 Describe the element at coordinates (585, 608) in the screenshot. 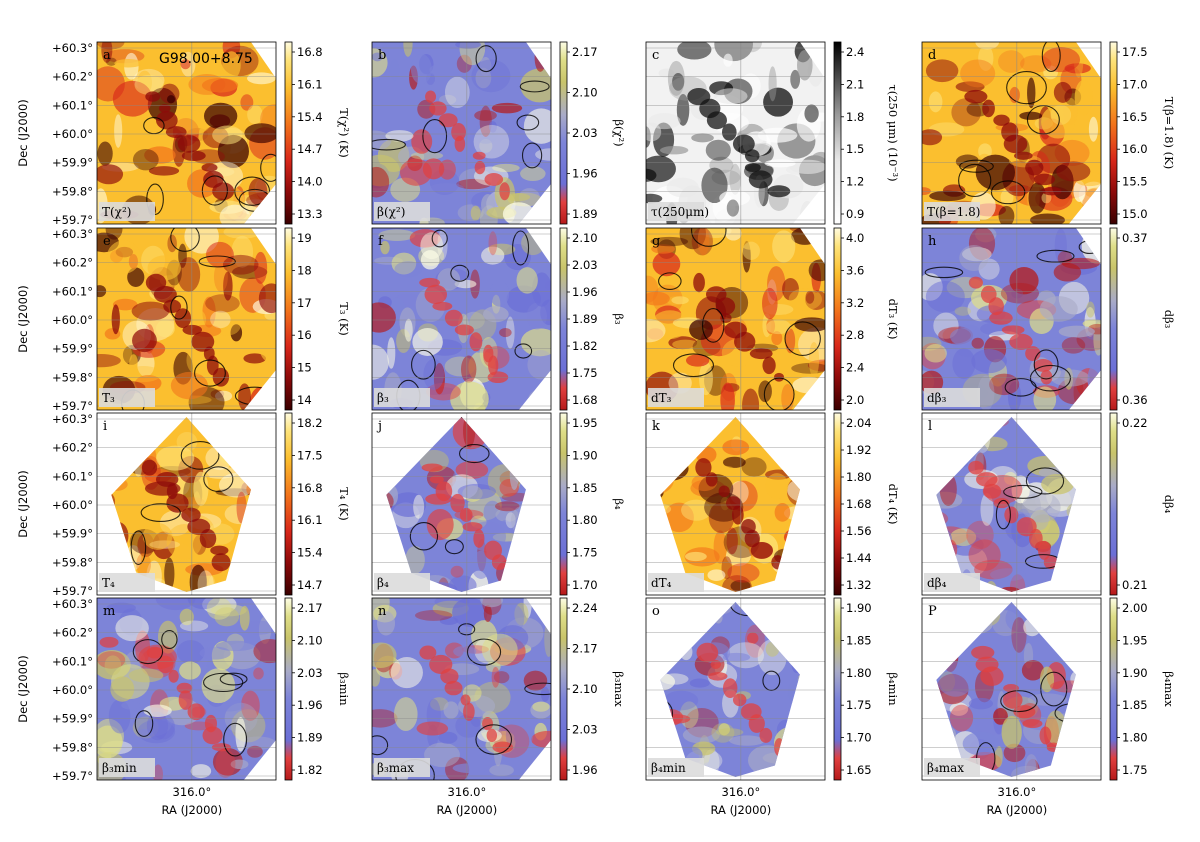

I see `colorbar-tick-label: 2.24` at that location.